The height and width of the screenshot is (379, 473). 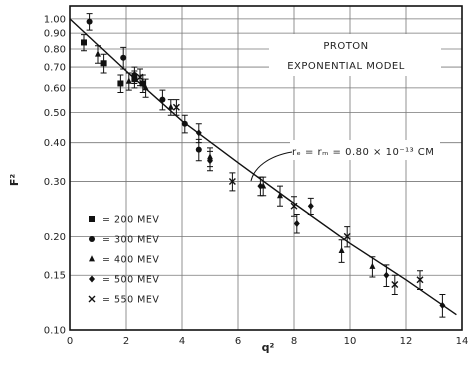 I want to click on y-tick-label: 0.60, so click(x=55, y=88).